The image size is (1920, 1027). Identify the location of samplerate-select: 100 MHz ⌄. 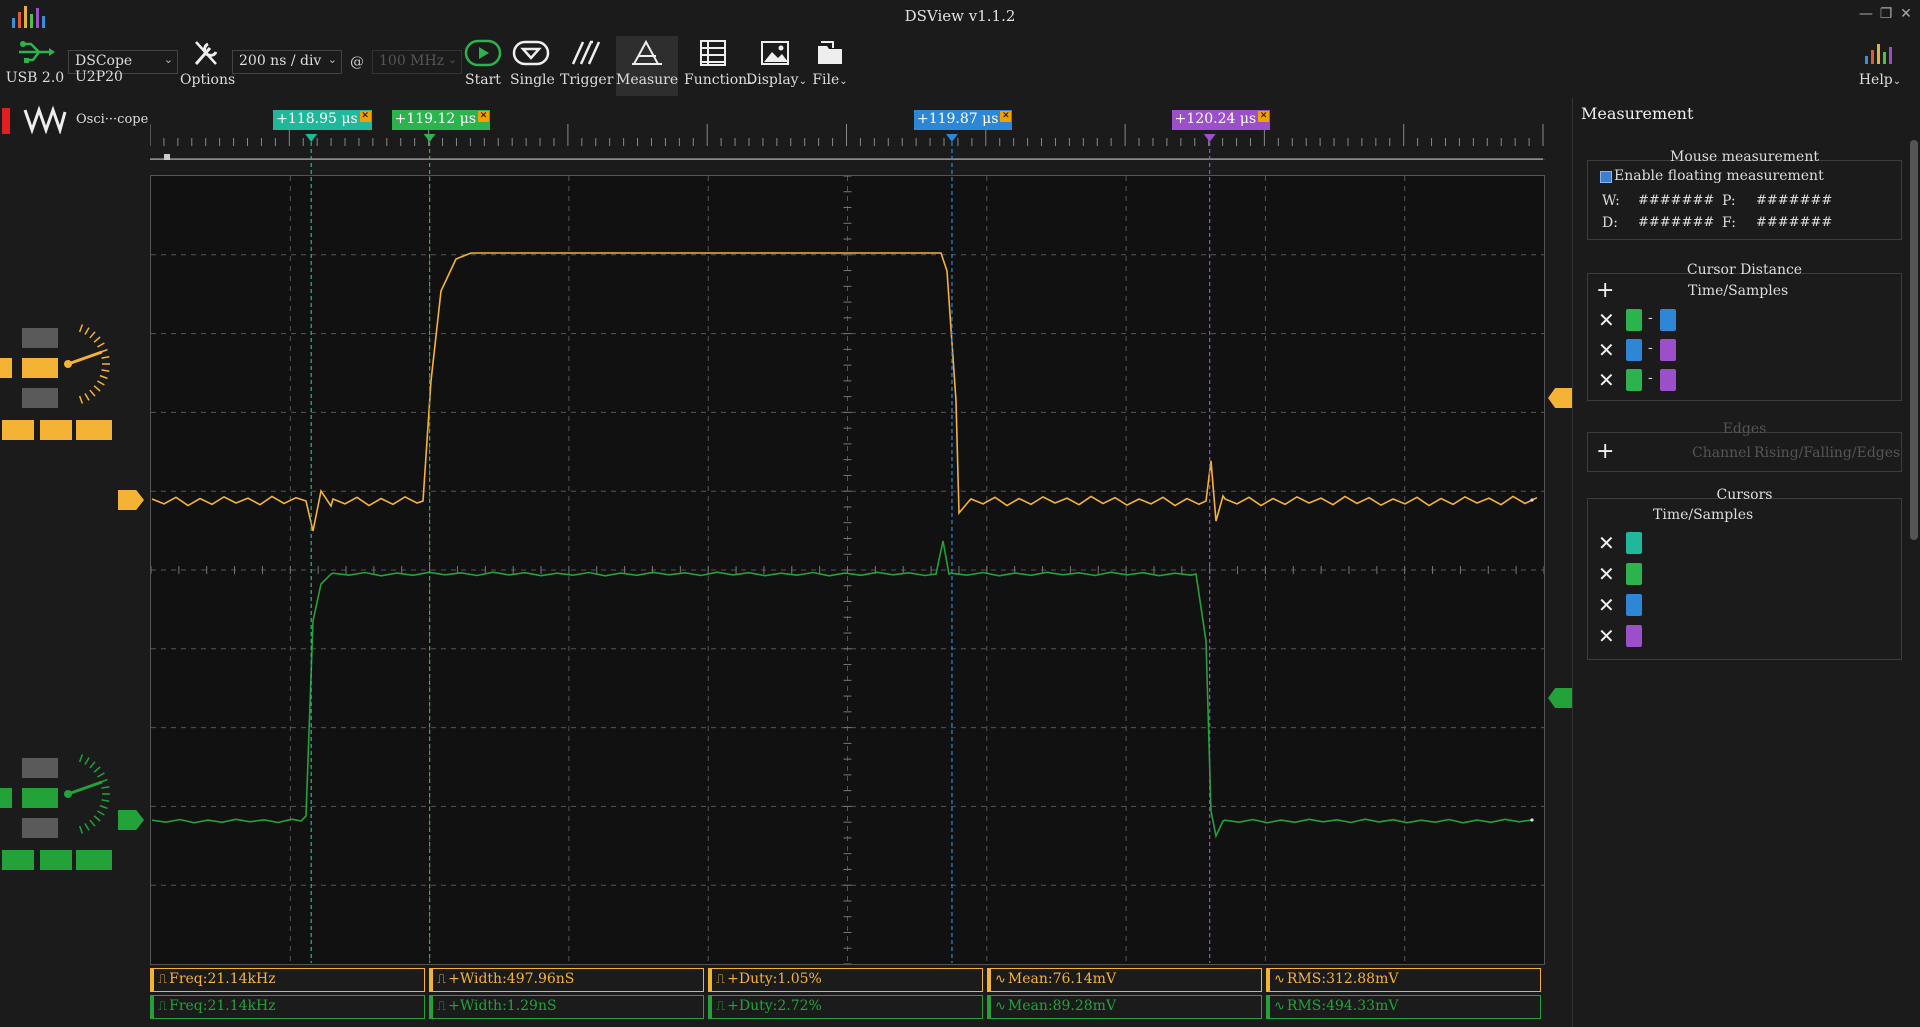
(417, 62).